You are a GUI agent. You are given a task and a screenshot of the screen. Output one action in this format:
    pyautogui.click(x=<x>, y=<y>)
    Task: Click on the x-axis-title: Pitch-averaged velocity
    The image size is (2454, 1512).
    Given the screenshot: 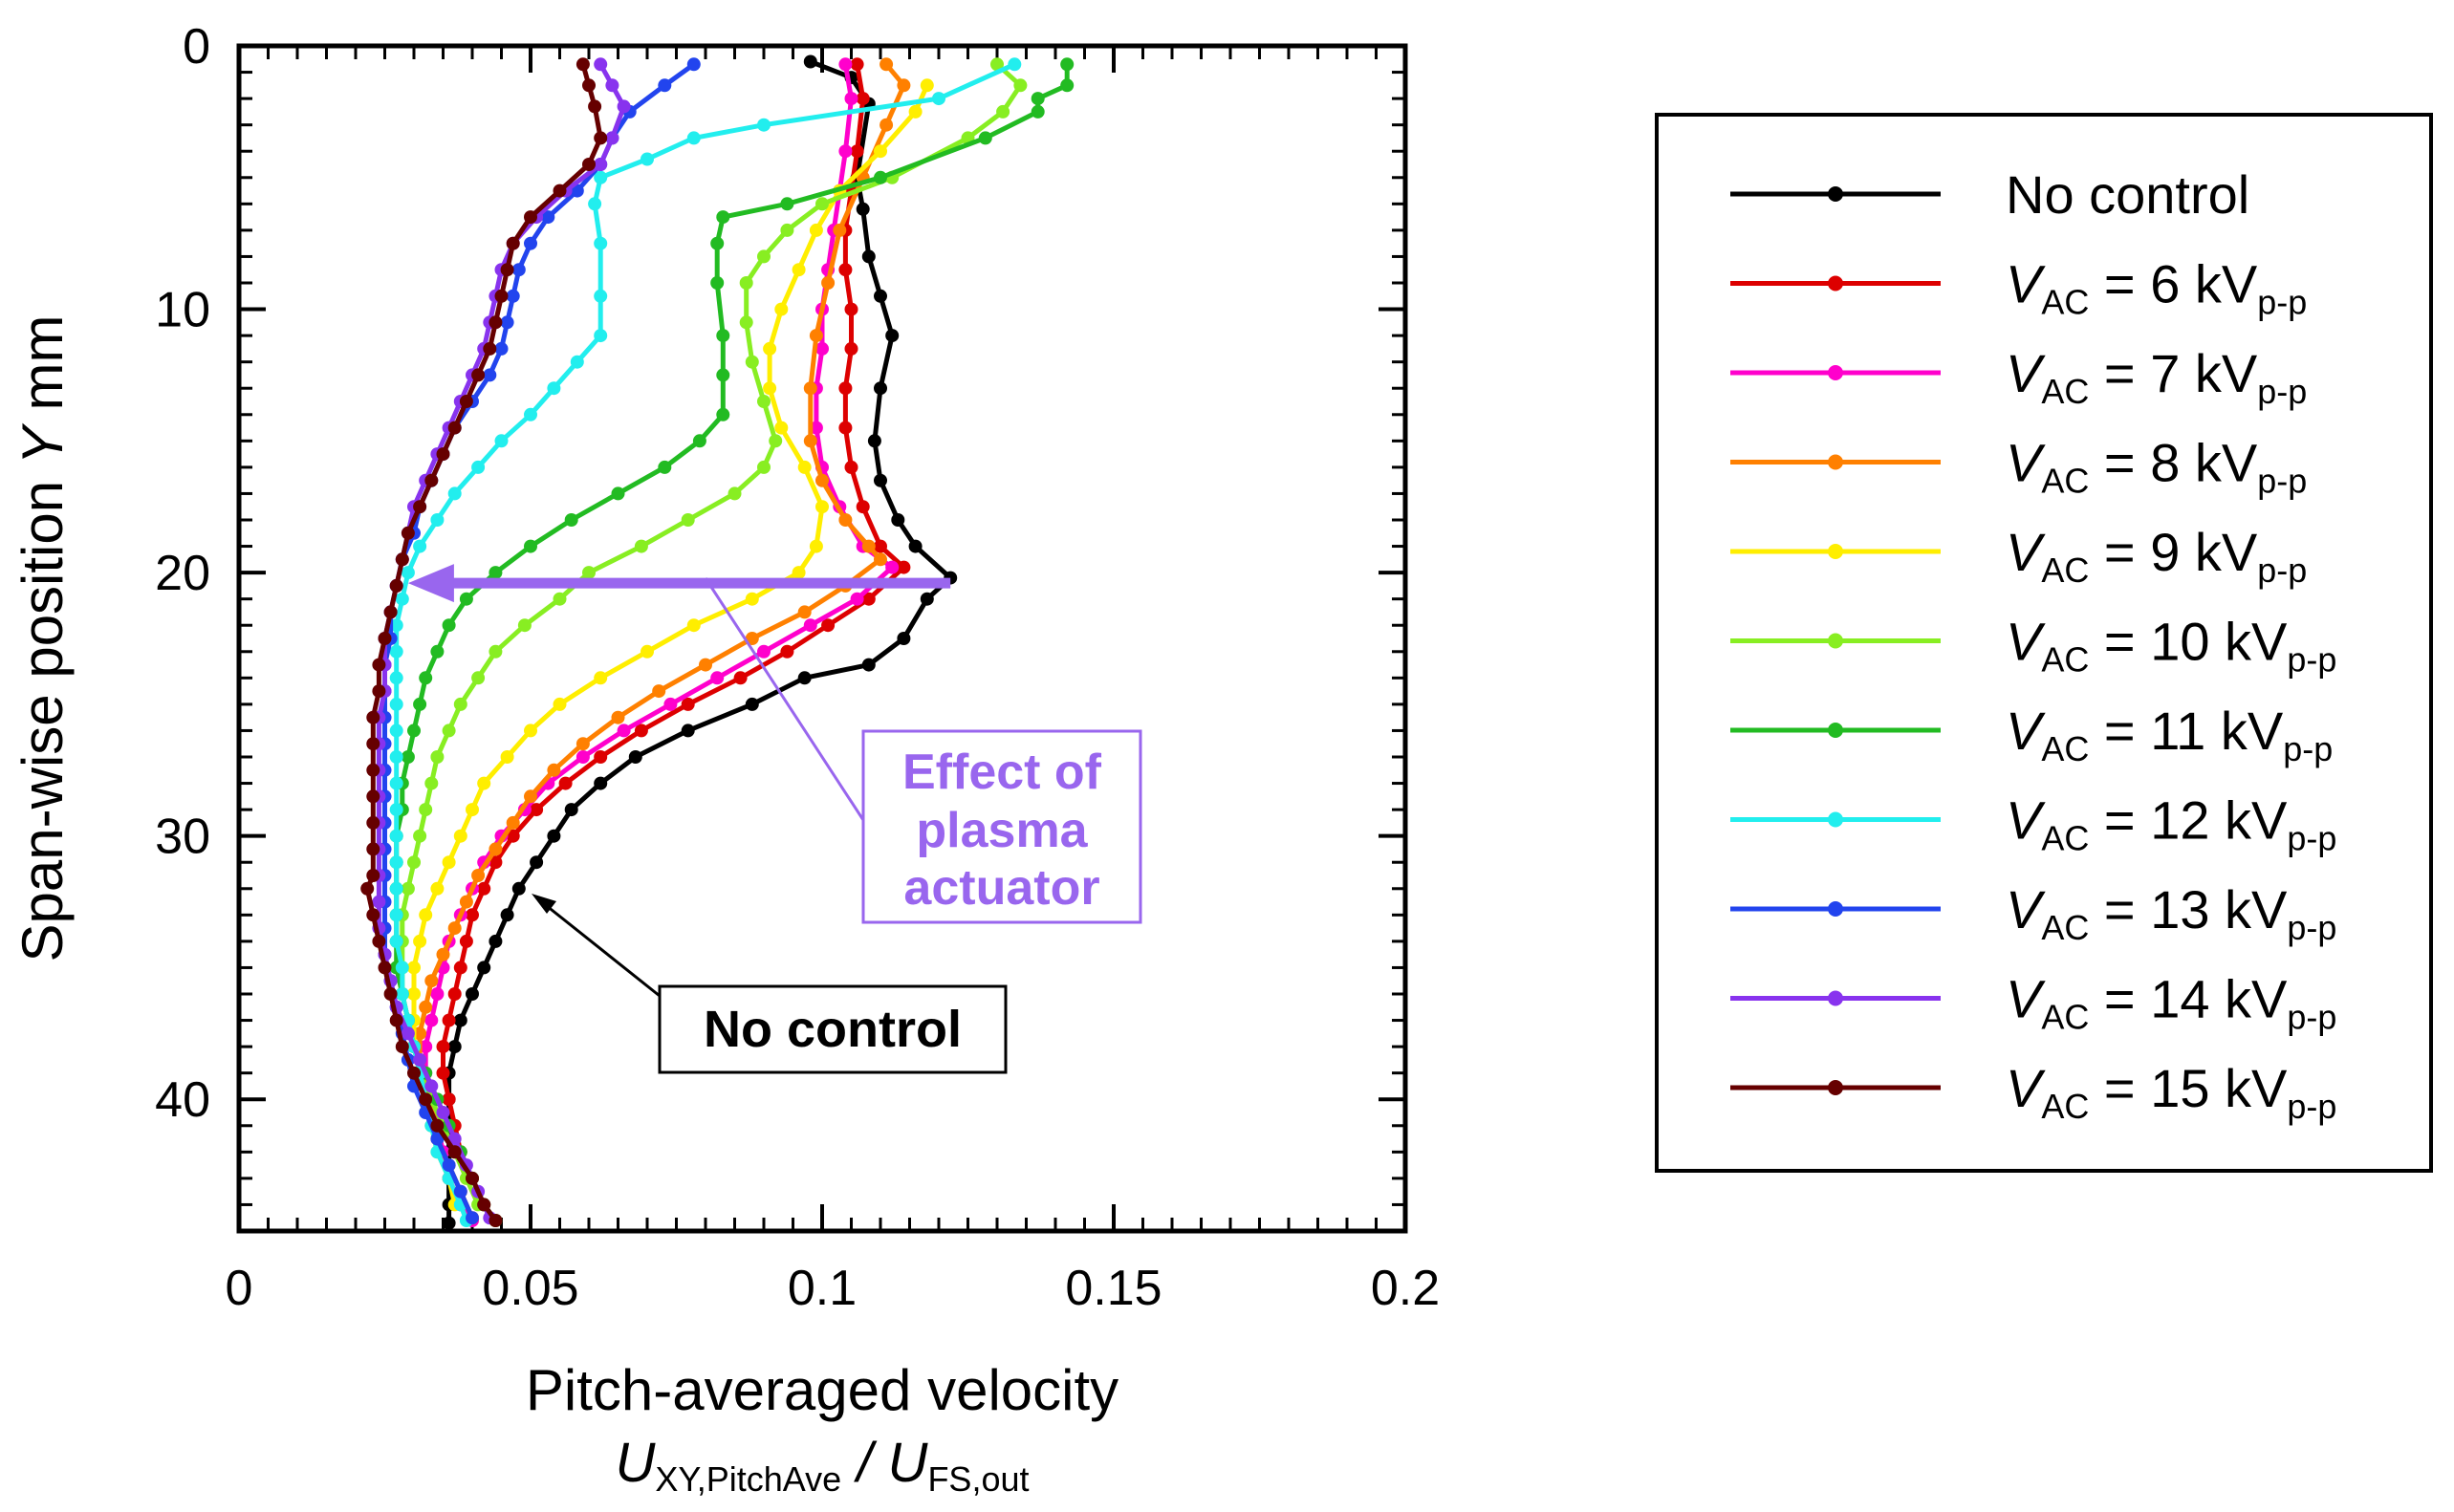 What is the action you would take?
    pyautogui.click(x=822, y=1390)
    